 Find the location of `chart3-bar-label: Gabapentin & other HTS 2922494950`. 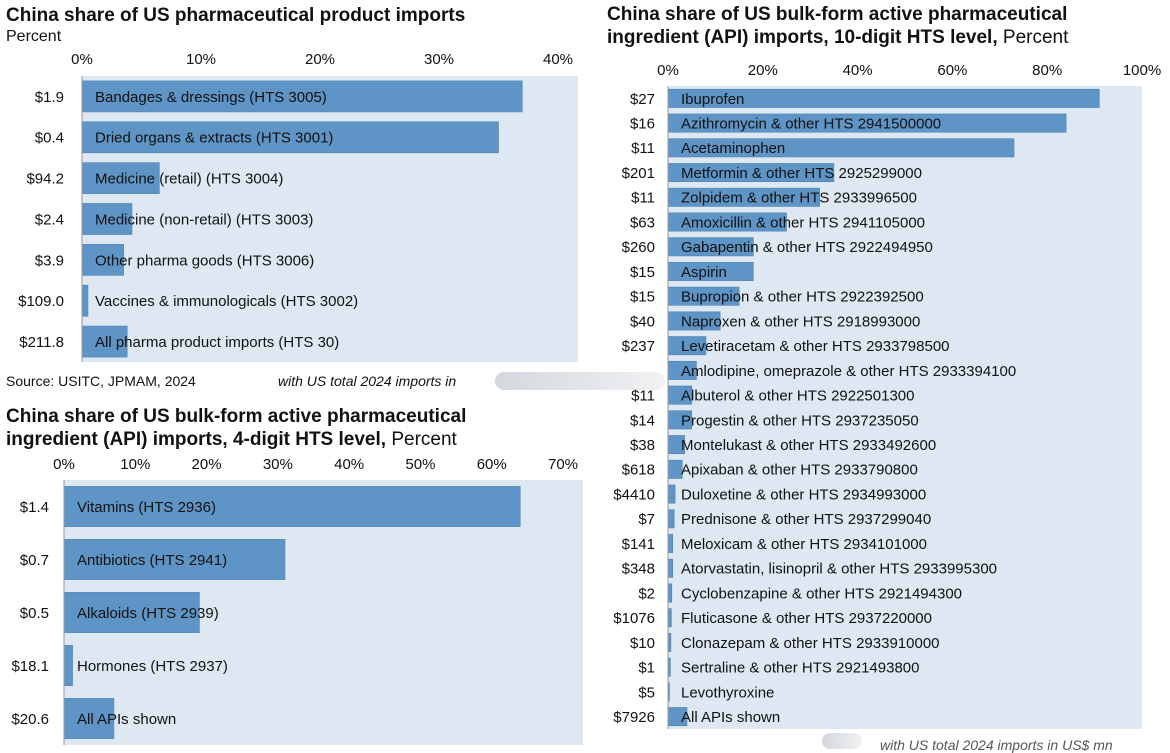

chart3-bar-label: Gabapentin & other HTS 2922494950 is located at coordinates (807, 247).